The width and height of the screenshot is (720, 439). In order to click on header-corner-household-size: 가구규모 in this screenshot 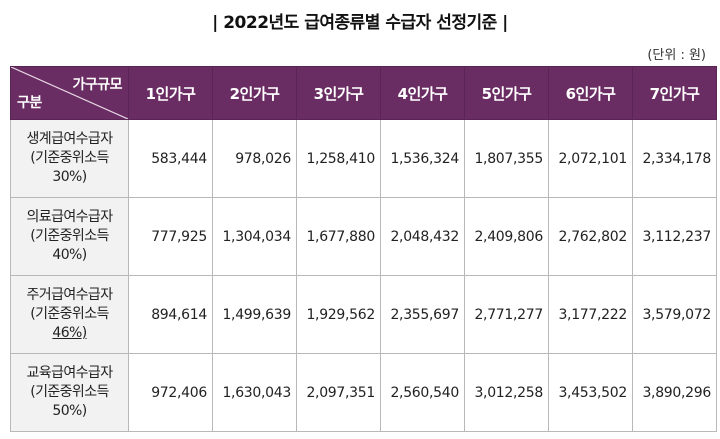, I will do `click(97, 85)`.